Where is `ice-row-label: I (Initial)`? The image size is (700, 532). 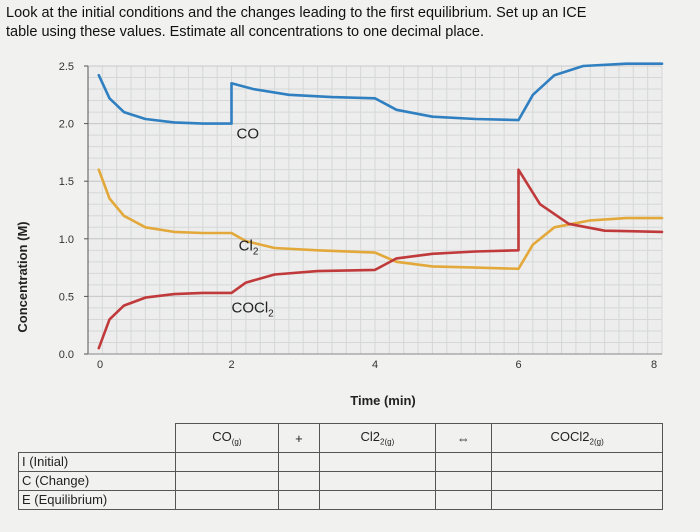 ice-row-label: I (Initial) is located at coordinates (97, 462).